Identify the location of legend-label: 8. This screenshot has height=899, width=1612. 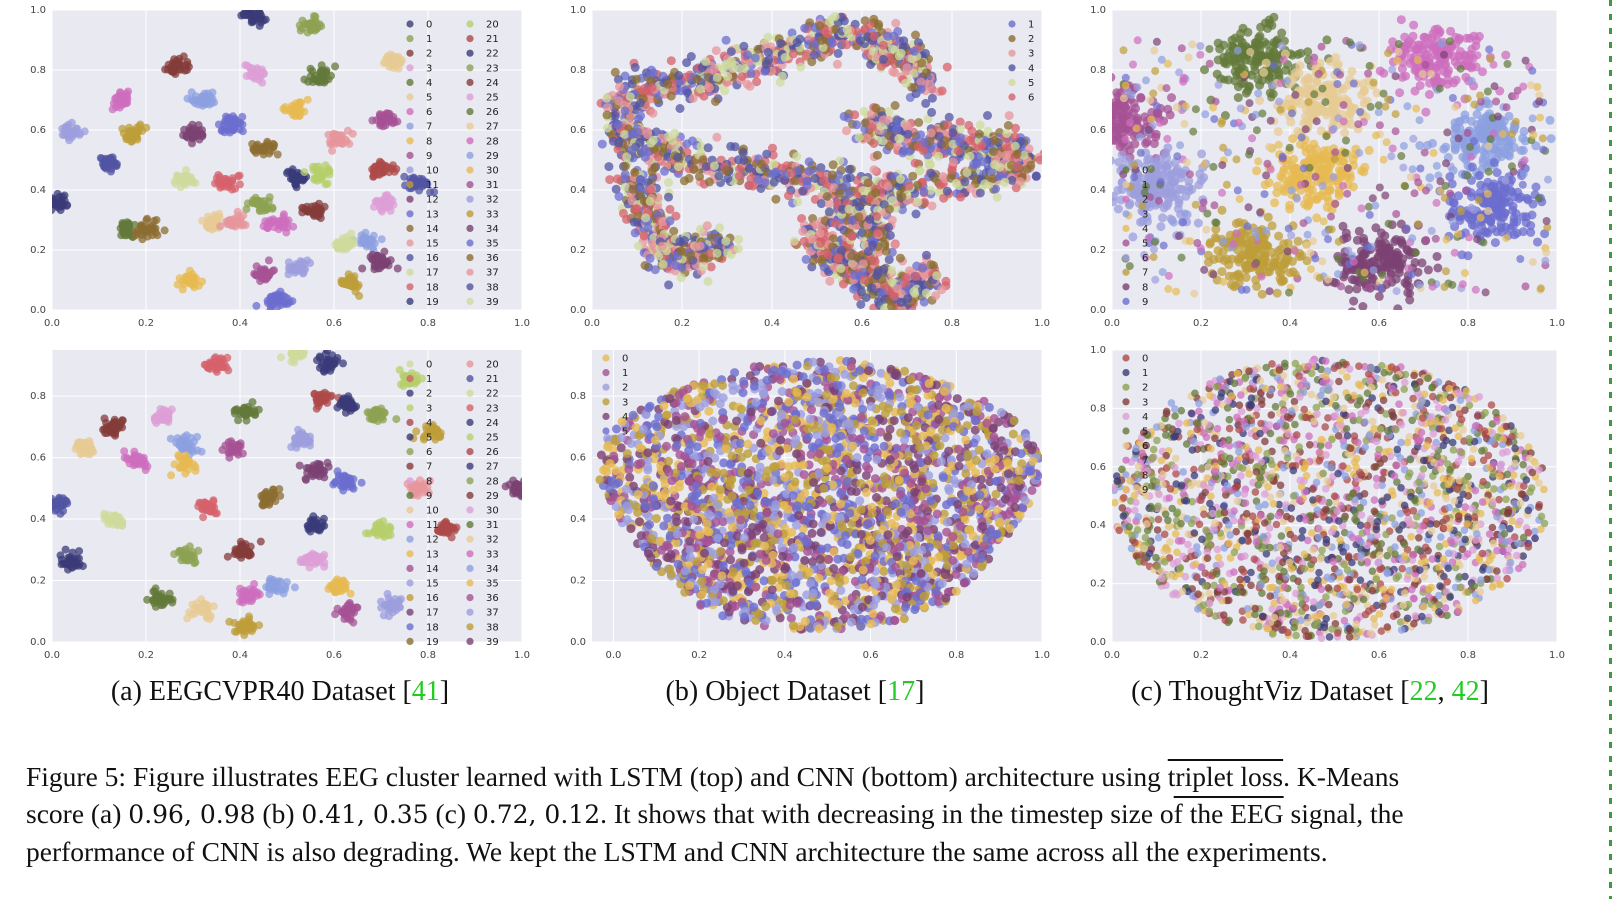
(429, 141).